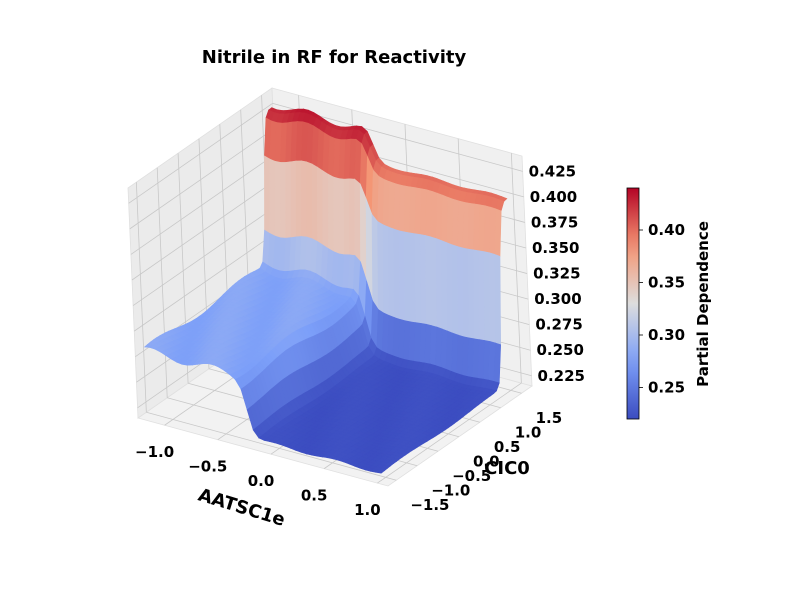 This screenshot has height=600, width=800. What do you see at coordinates (314, 496) in the screenshot?
I see `x-tick-label: 0.5` at bounding box center [314, 496].